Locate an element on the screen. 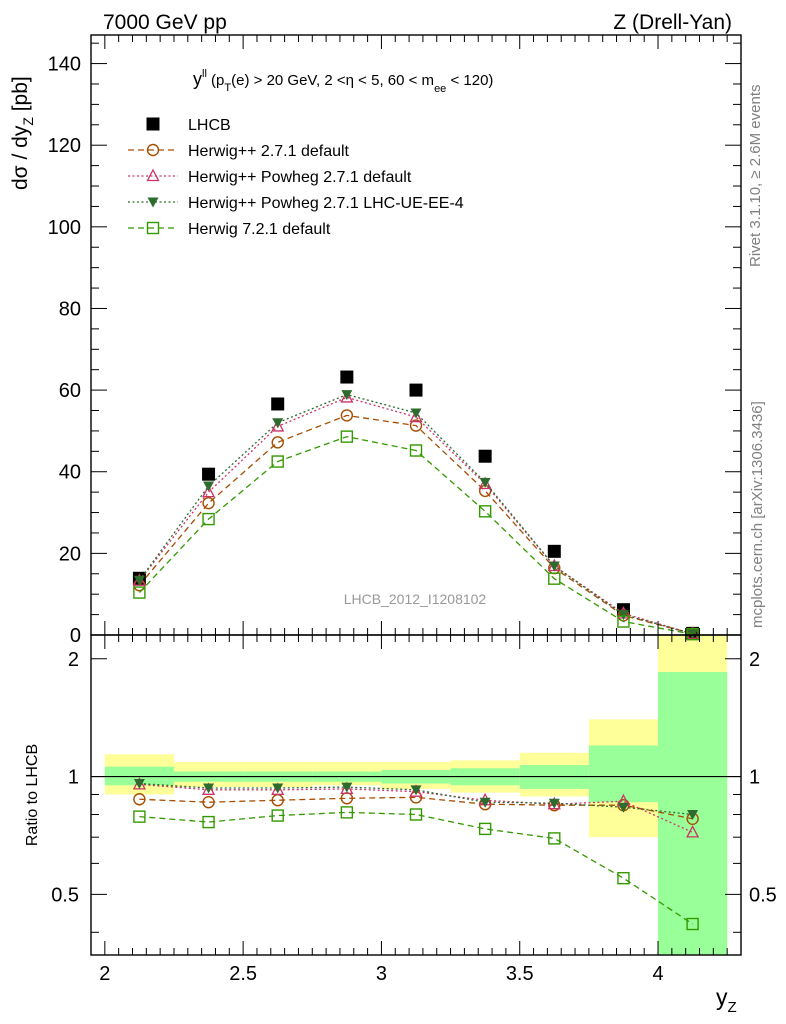  x-title-main: y is located at coordinates (722, 997).